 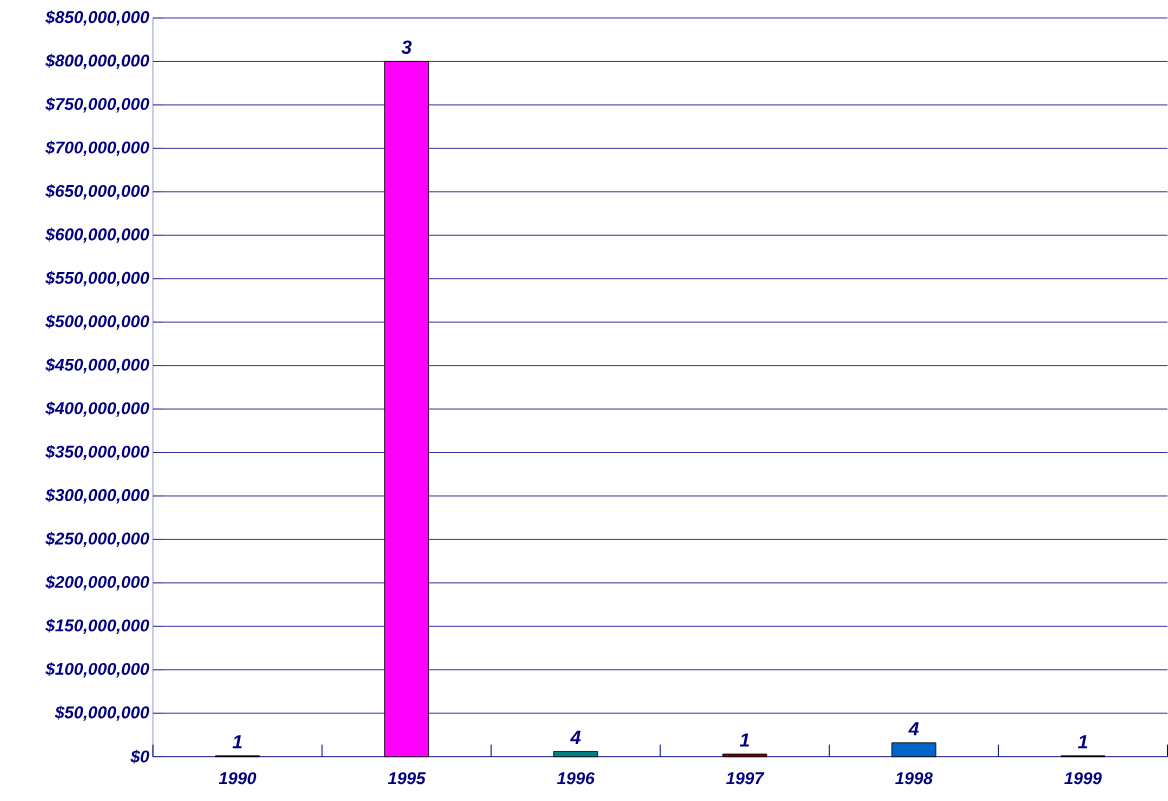 I want to click on y-tick-label: $350,000,000, so click(x=97, y=453).